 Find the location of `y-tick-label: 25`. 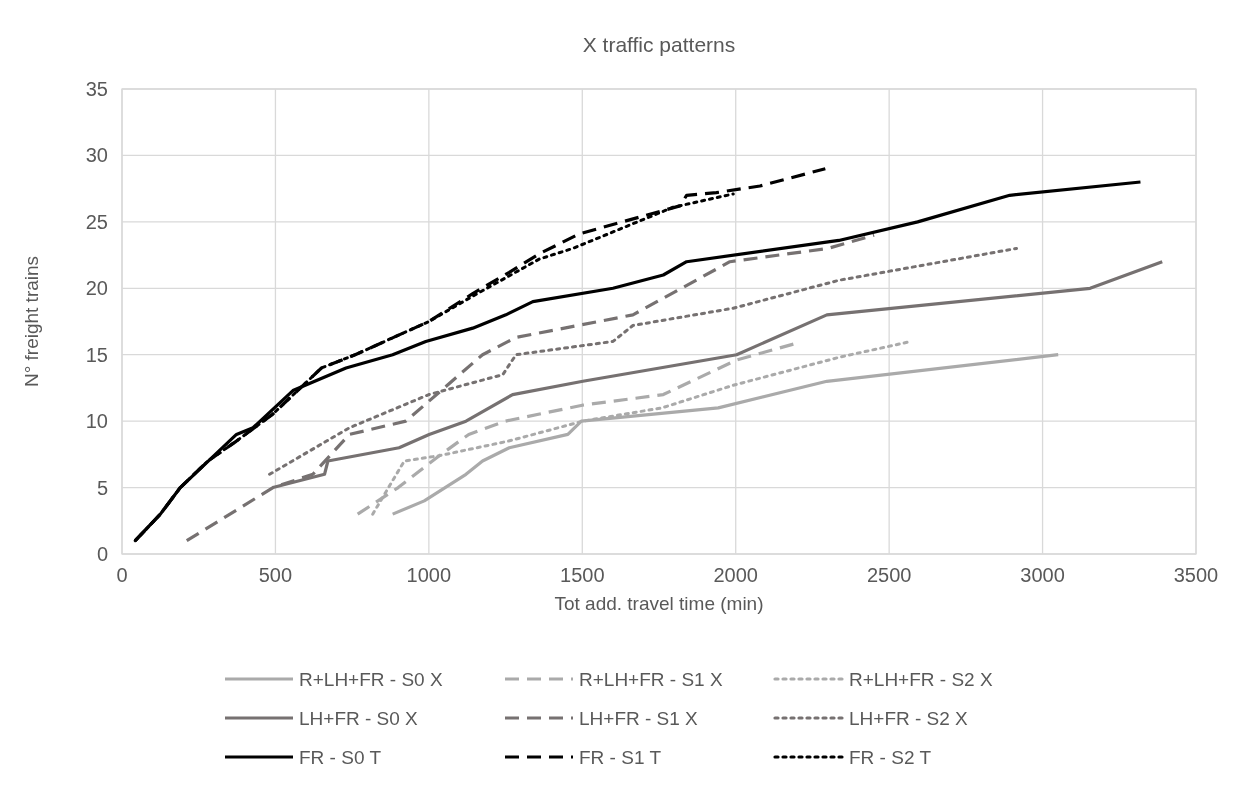

y-tick-label: 25 is located at coordinates (96, 221).